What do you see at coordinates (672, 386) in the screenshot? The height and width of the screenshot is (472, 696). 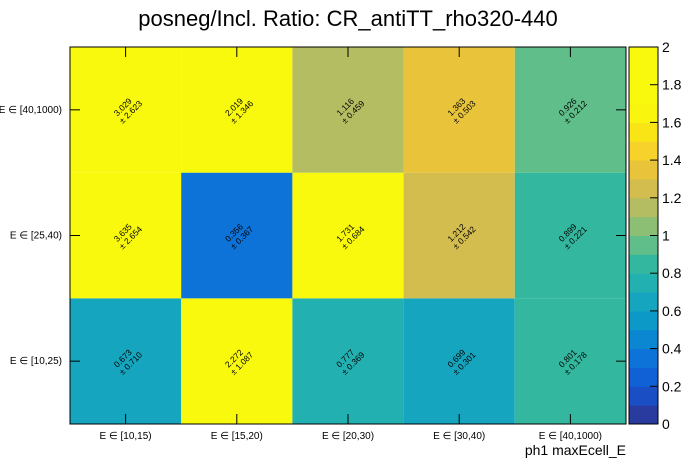 I see `color-scale-tick-label: 0.2` at bounding box center [672, 386].